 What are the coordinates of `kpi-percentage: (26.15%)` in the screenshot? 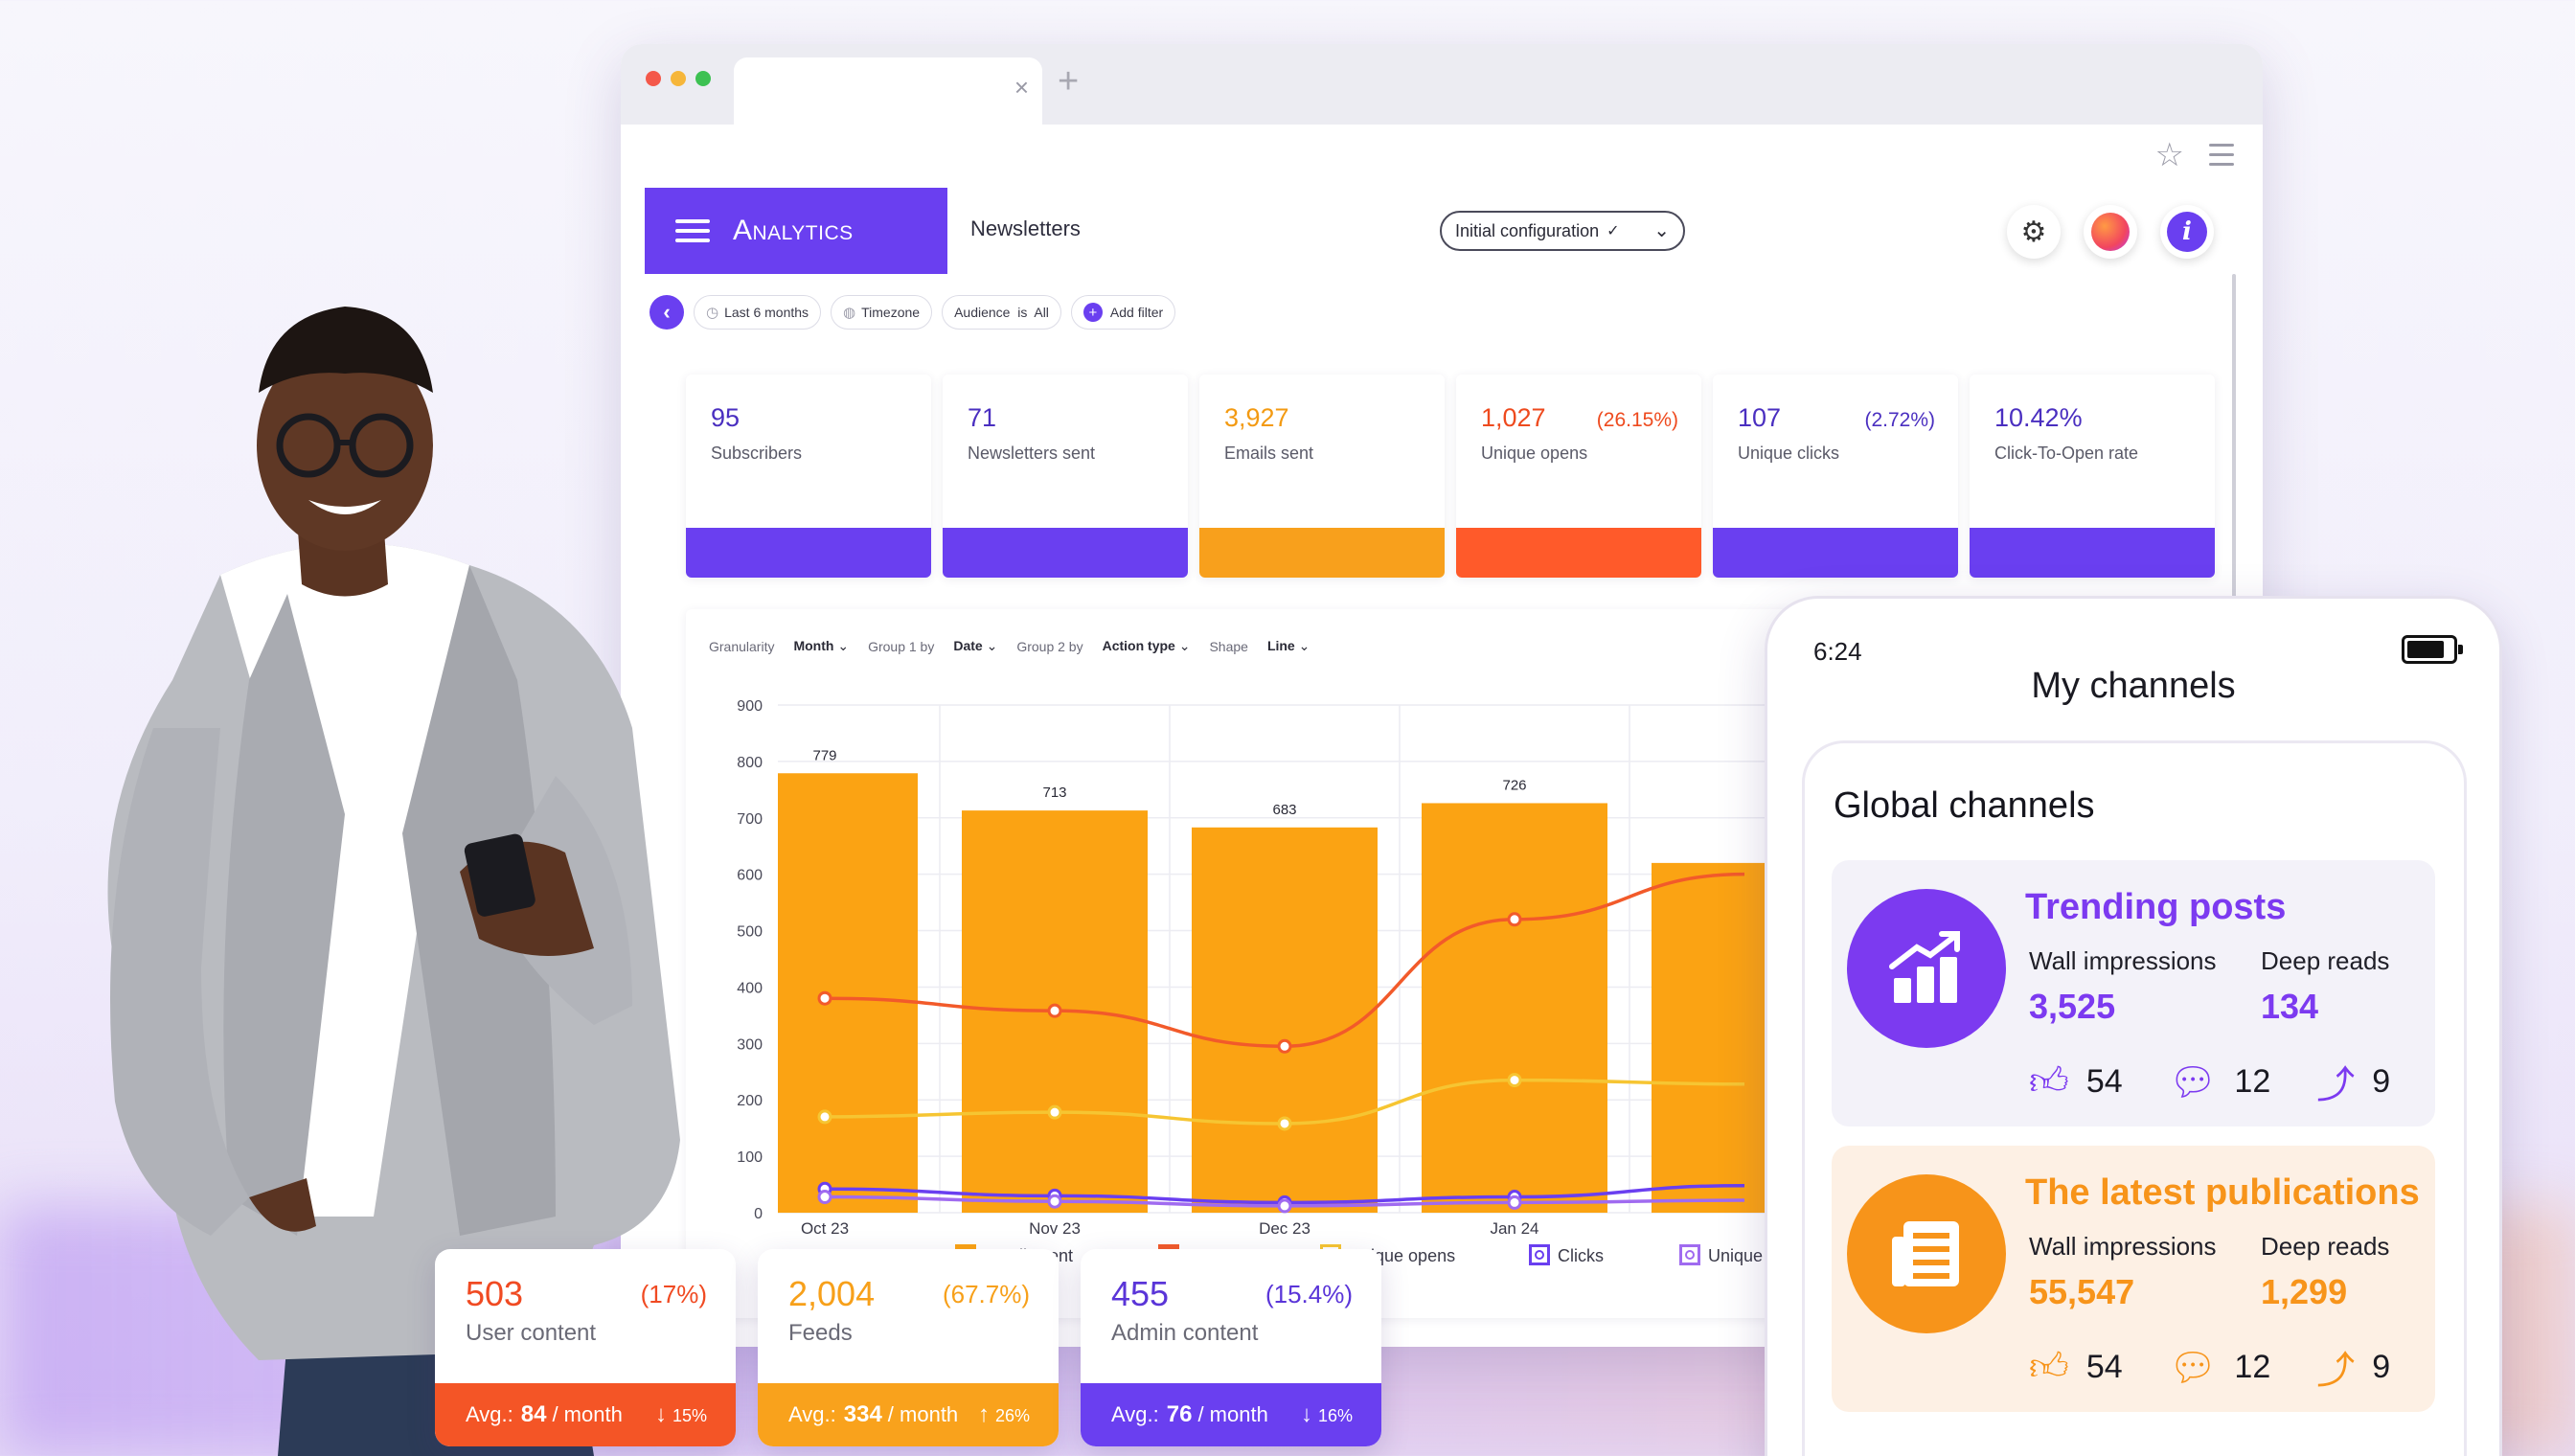 It's located at (1637, 420).